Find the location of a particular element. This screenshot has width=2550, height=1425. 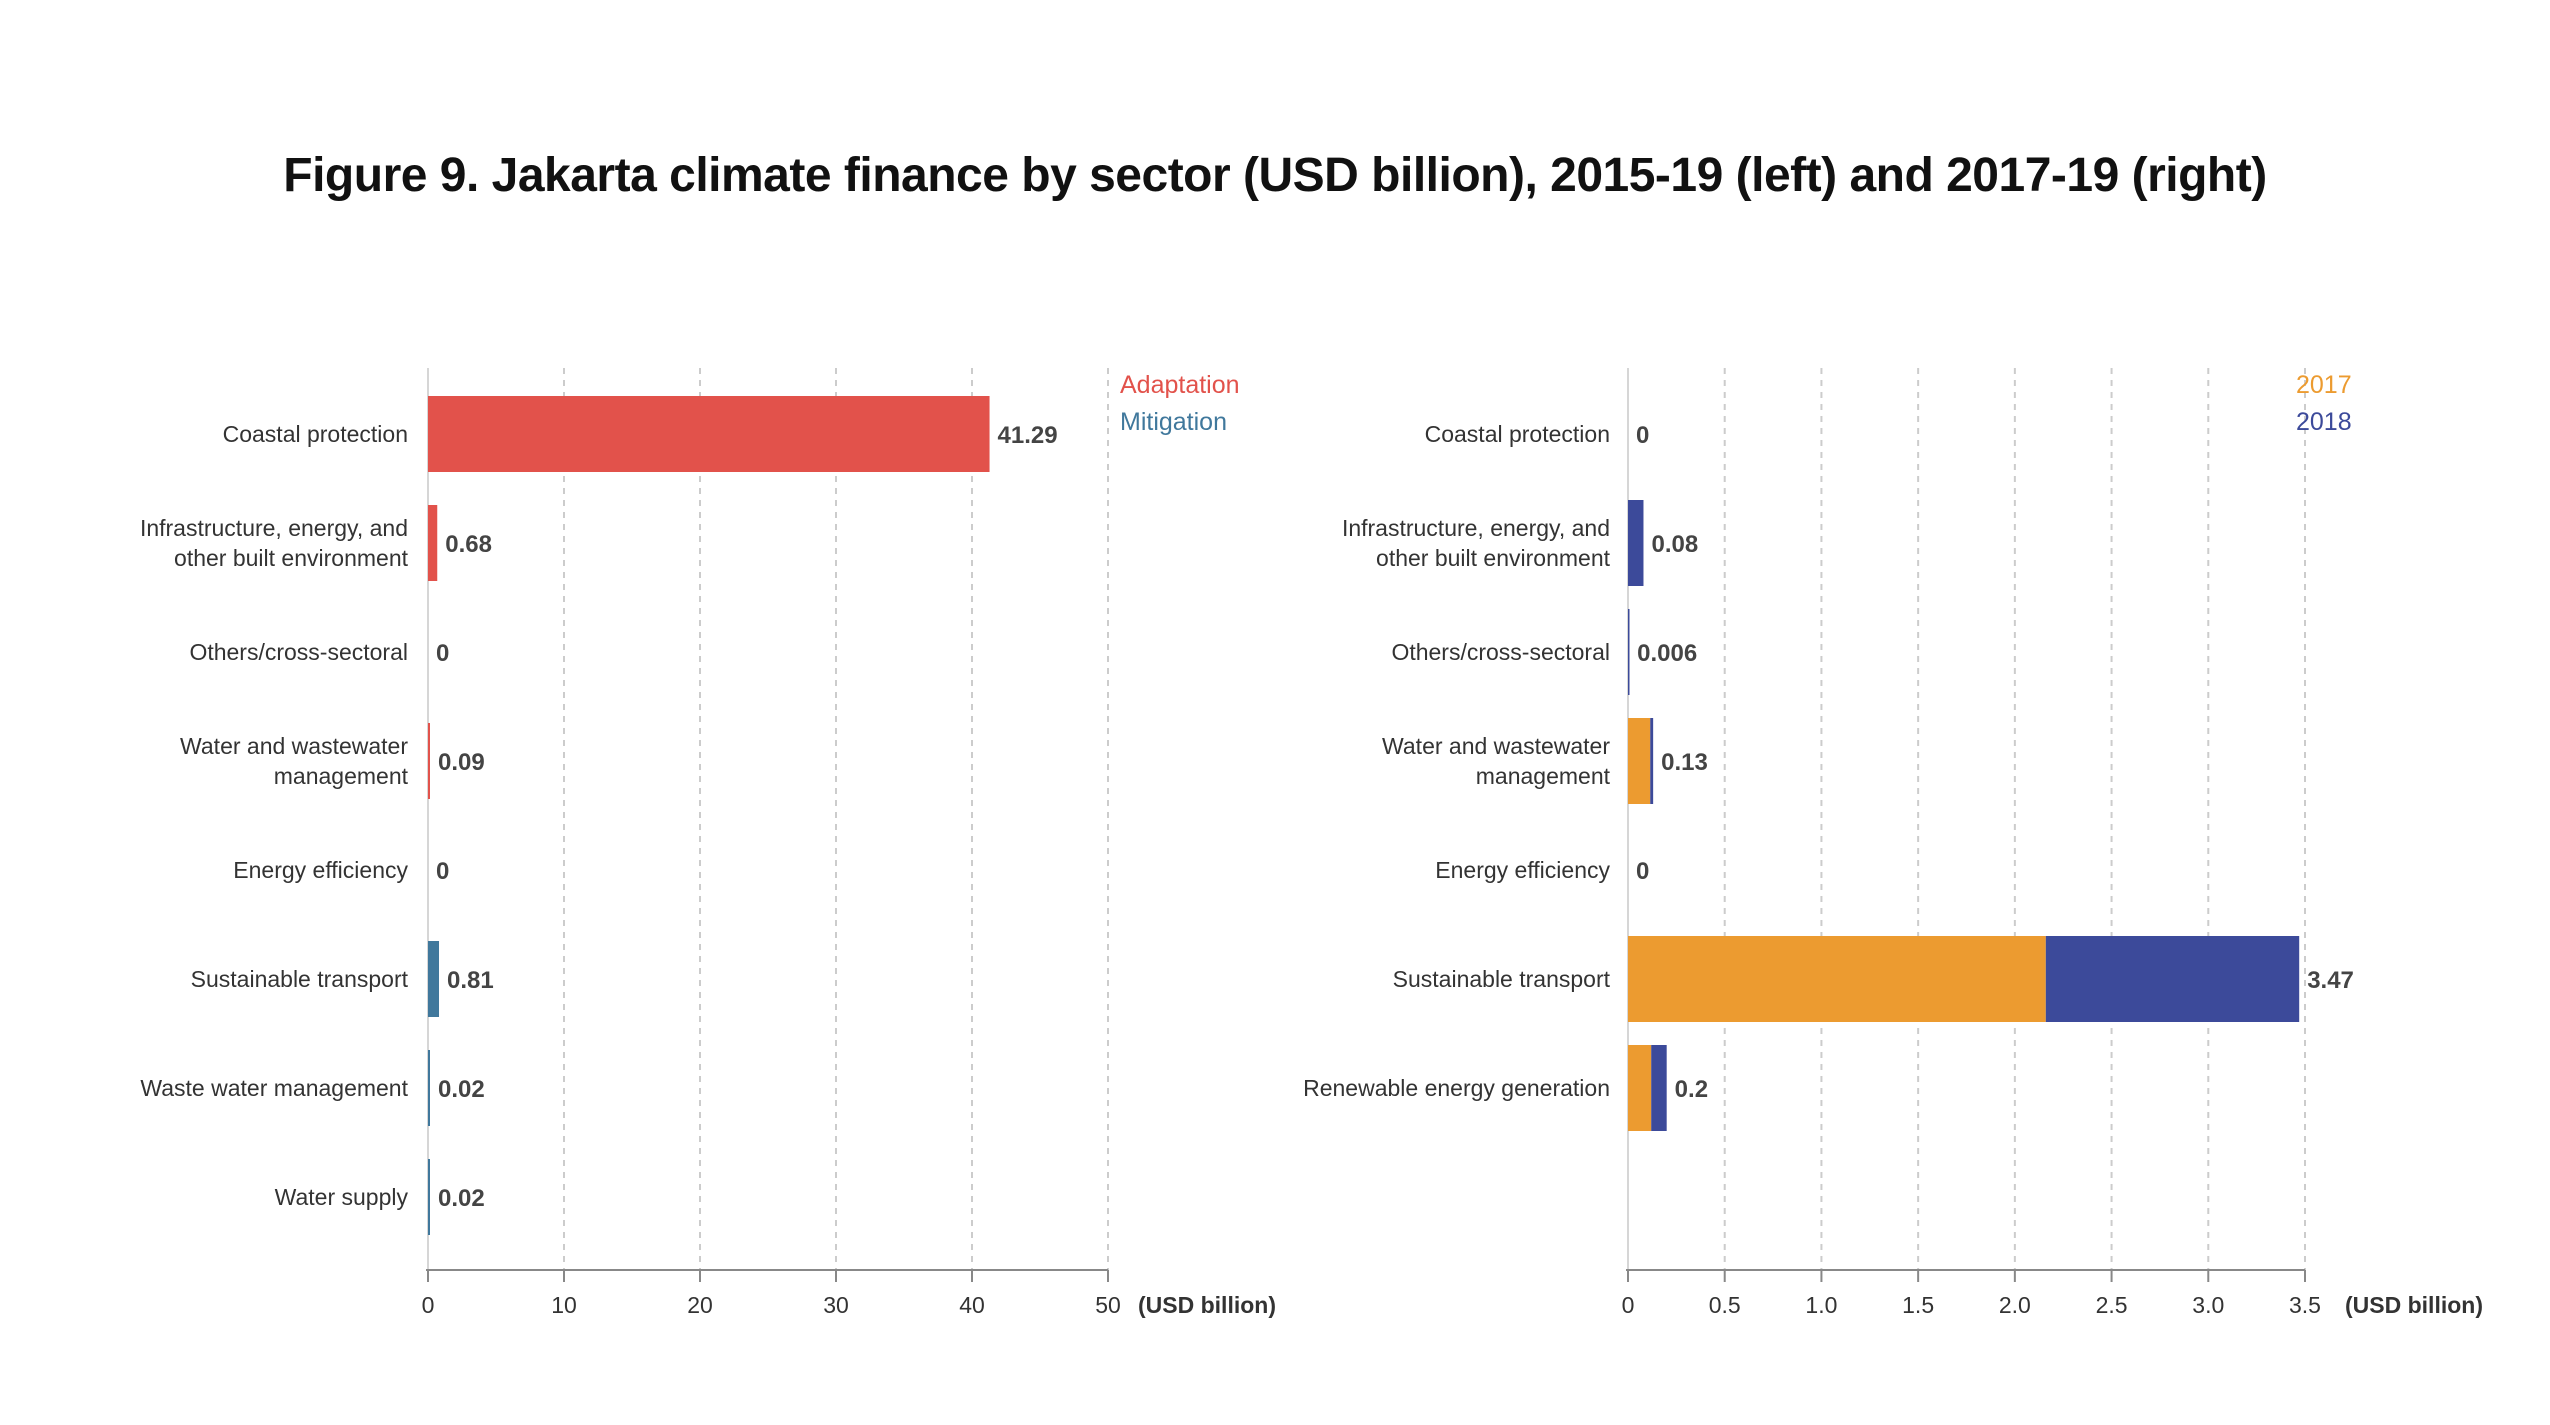

x-tick-label: 20 is located at coordinates (700, 1305).